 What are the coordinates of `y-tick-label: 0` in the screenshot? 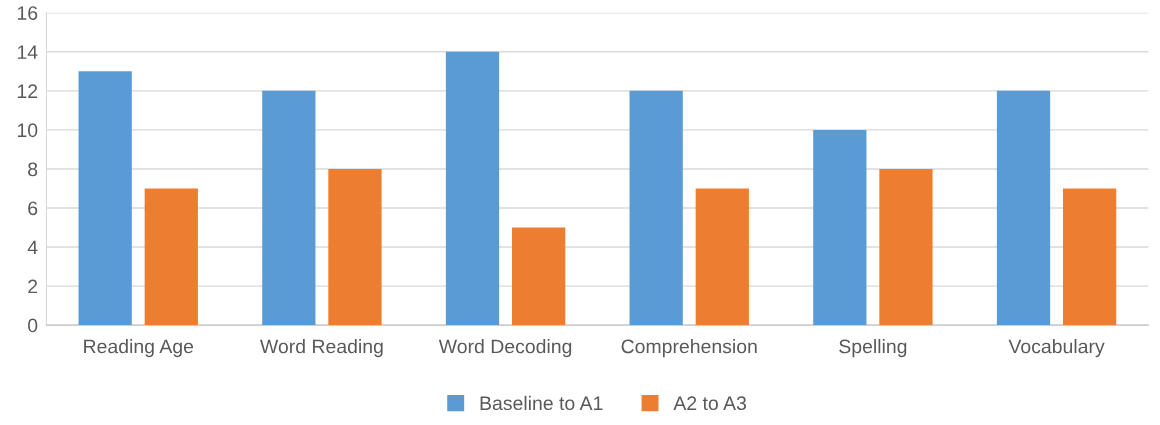 It's located at (33, 325).